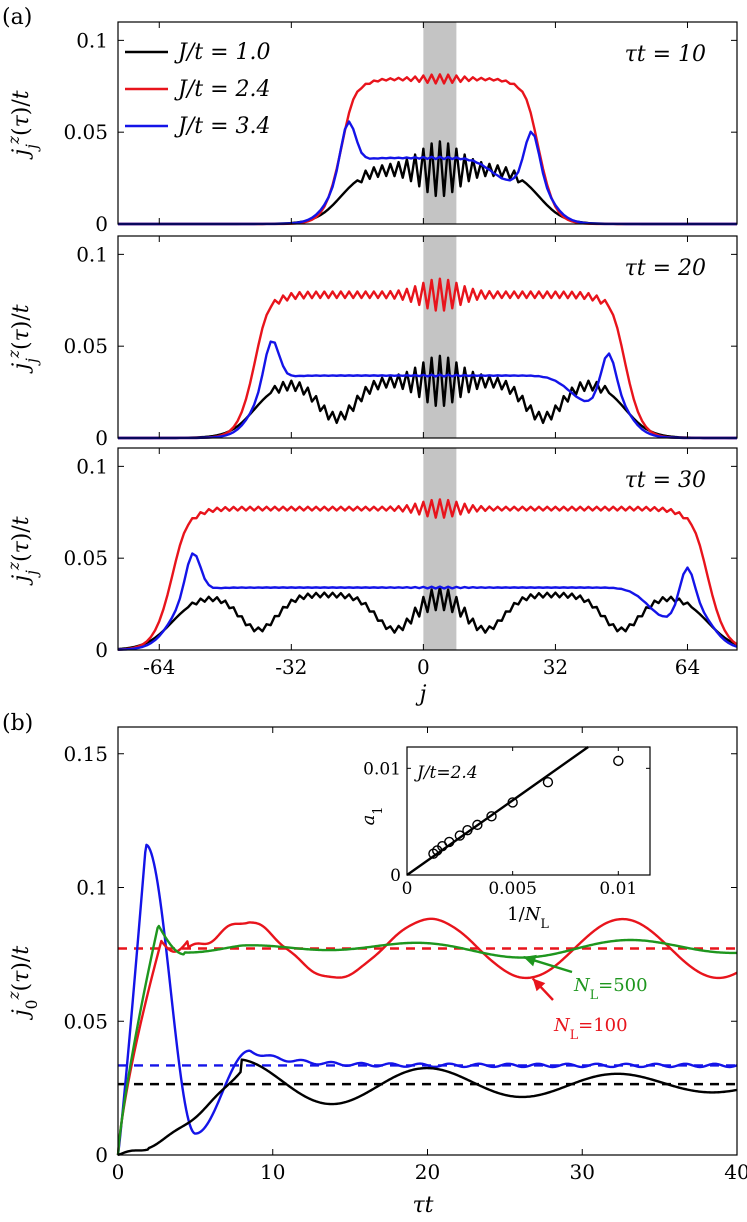  Describe the element at coordinates (446, 773) in the screenshot. I see `inset-annotation: J/t=2.4` at that location.